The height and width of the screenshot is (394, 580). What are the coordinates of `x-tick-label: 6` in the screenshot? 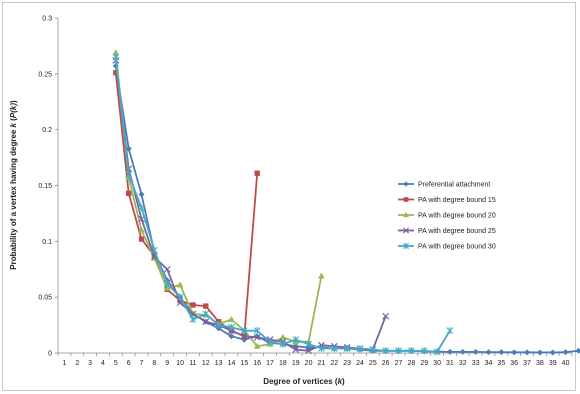 It's located at (129, 363).